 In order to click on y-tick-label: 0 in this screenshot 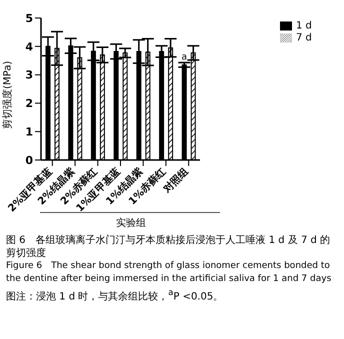, I will do `click(29, 160)`.